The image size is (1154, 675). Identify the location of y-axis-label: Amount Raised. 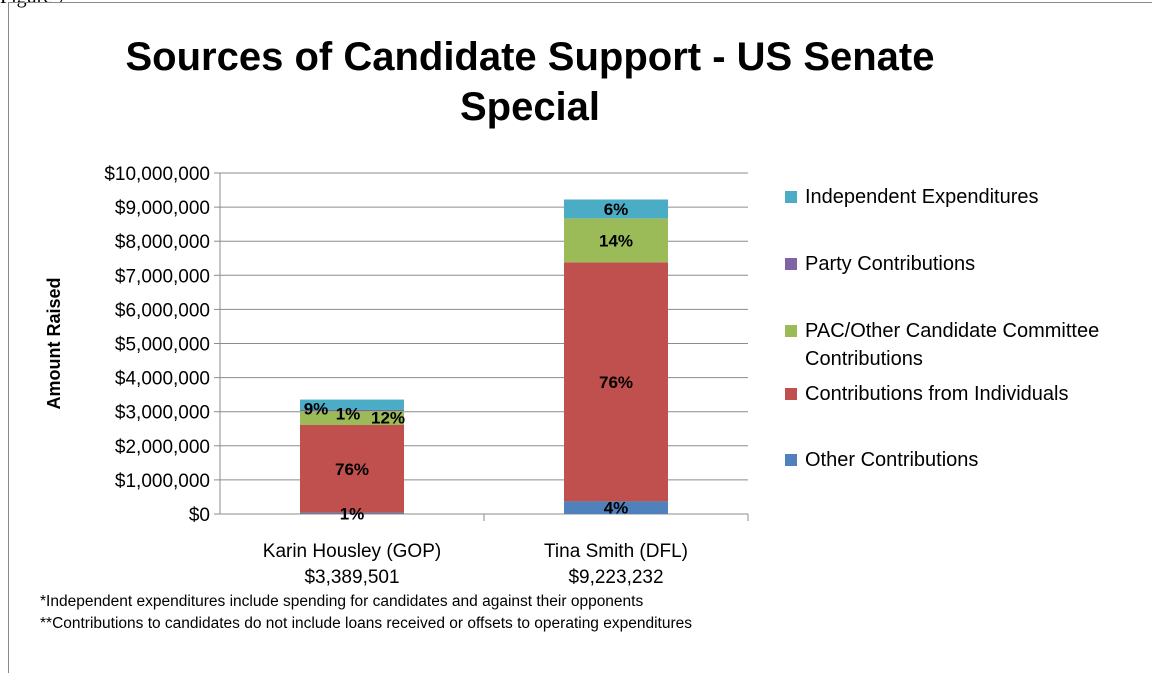
(54, 343).